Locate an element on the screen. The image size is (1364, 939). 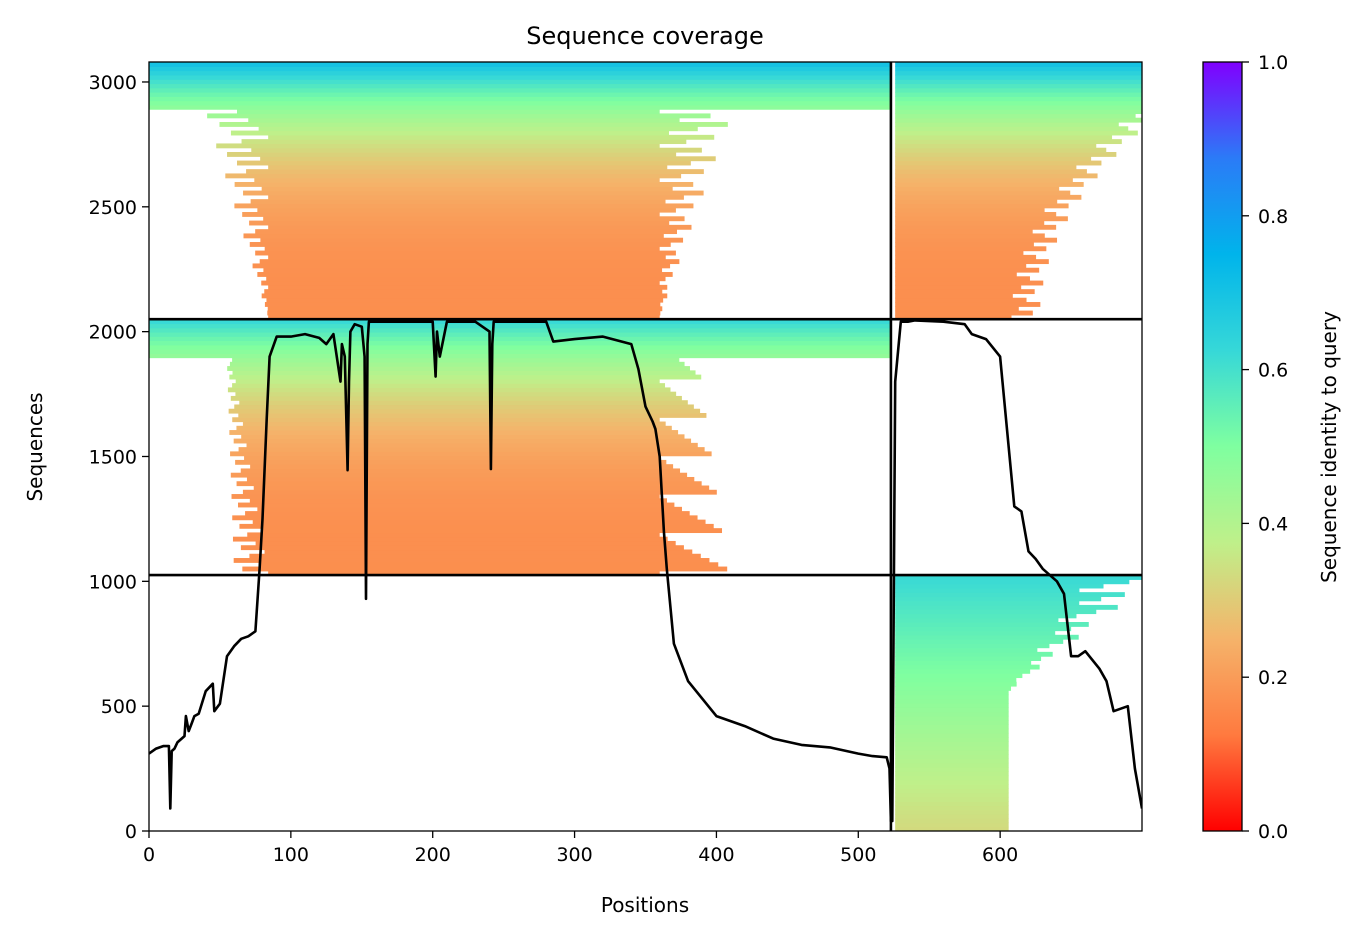
x-tick-label: 600 is located at coordinates (1000, 855).